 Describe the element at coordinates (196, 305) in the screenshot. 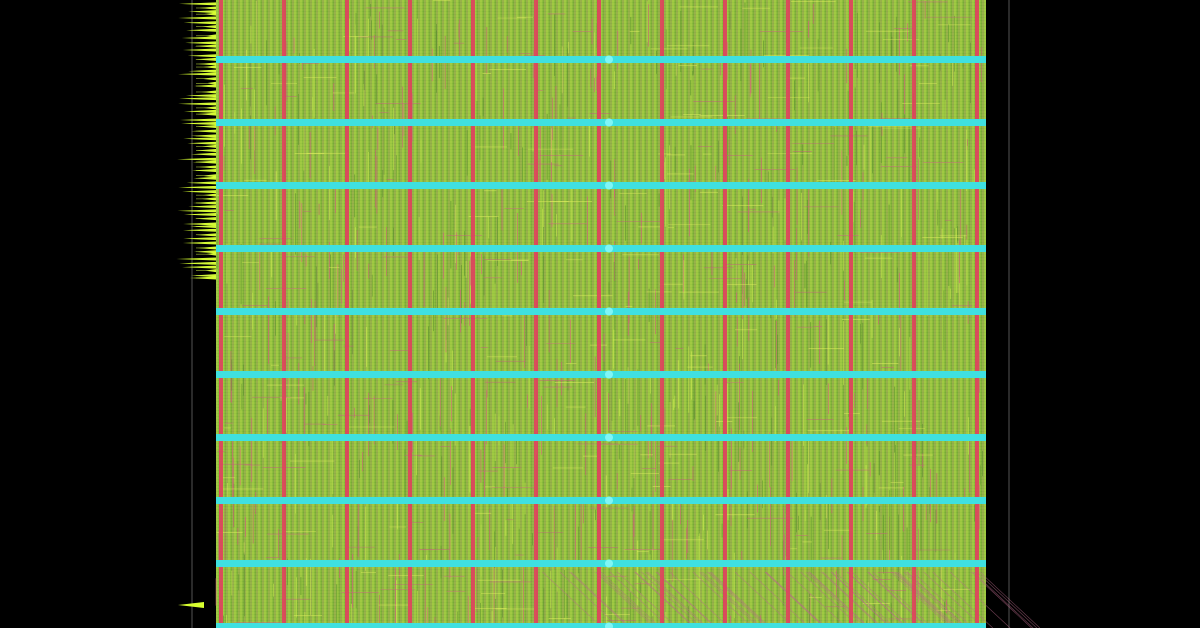

I see `io-pins` at that location.